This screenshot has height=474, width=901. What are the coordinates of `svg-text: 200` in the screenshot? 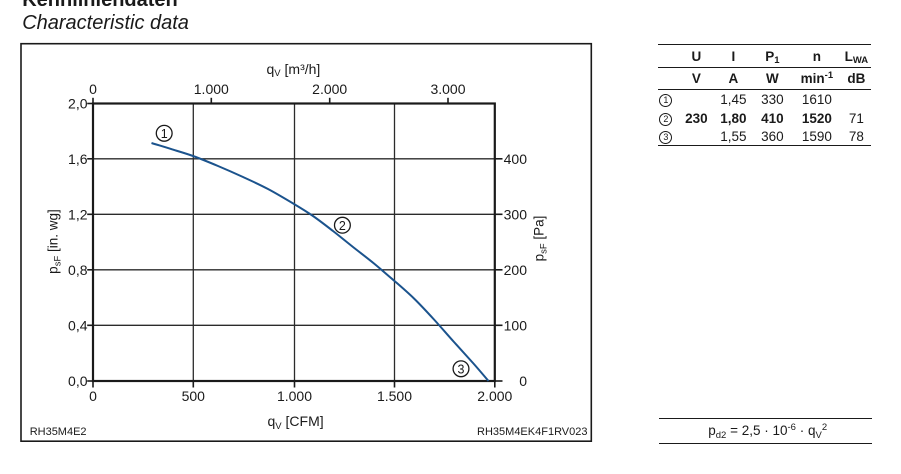 It's located at (516, 270).